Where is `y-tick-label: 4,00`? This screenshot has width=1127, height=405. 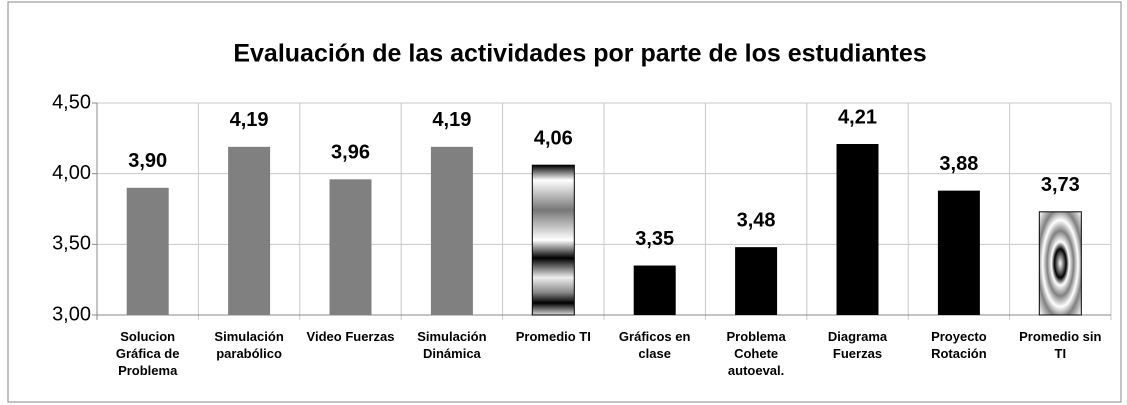 y-tick-label: 4,00 is located at coordinates (71, 173).